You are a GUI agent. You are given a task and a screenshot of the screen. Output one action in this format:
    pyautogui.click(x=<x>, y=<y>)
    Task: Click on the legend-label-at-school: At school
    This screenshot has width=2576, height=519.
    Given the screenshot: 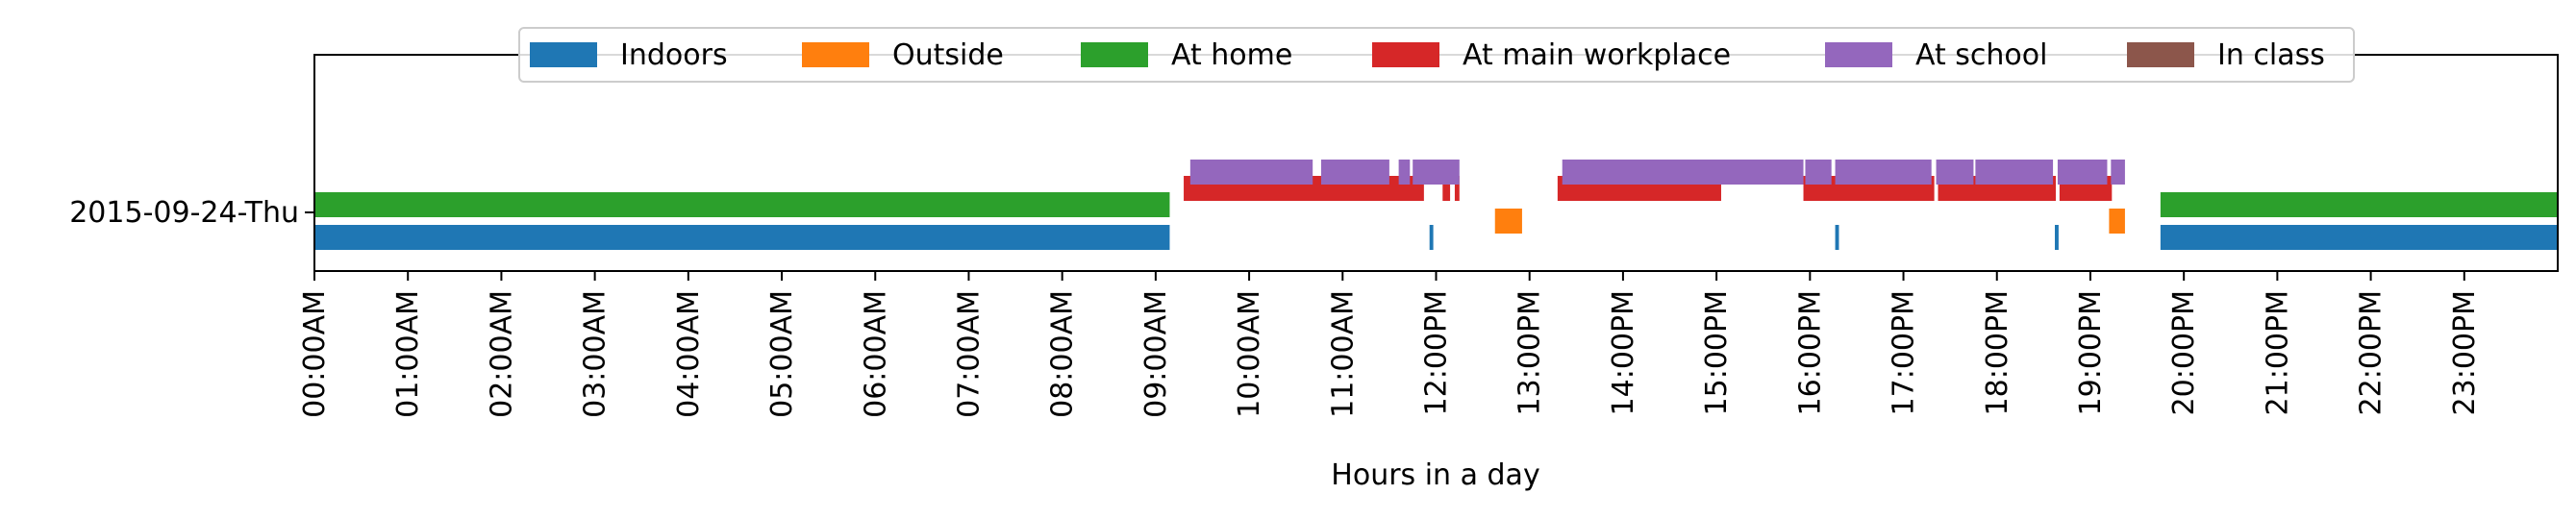 What is the action you would take?
    pyautogui.click(x=1981, y=55)
    